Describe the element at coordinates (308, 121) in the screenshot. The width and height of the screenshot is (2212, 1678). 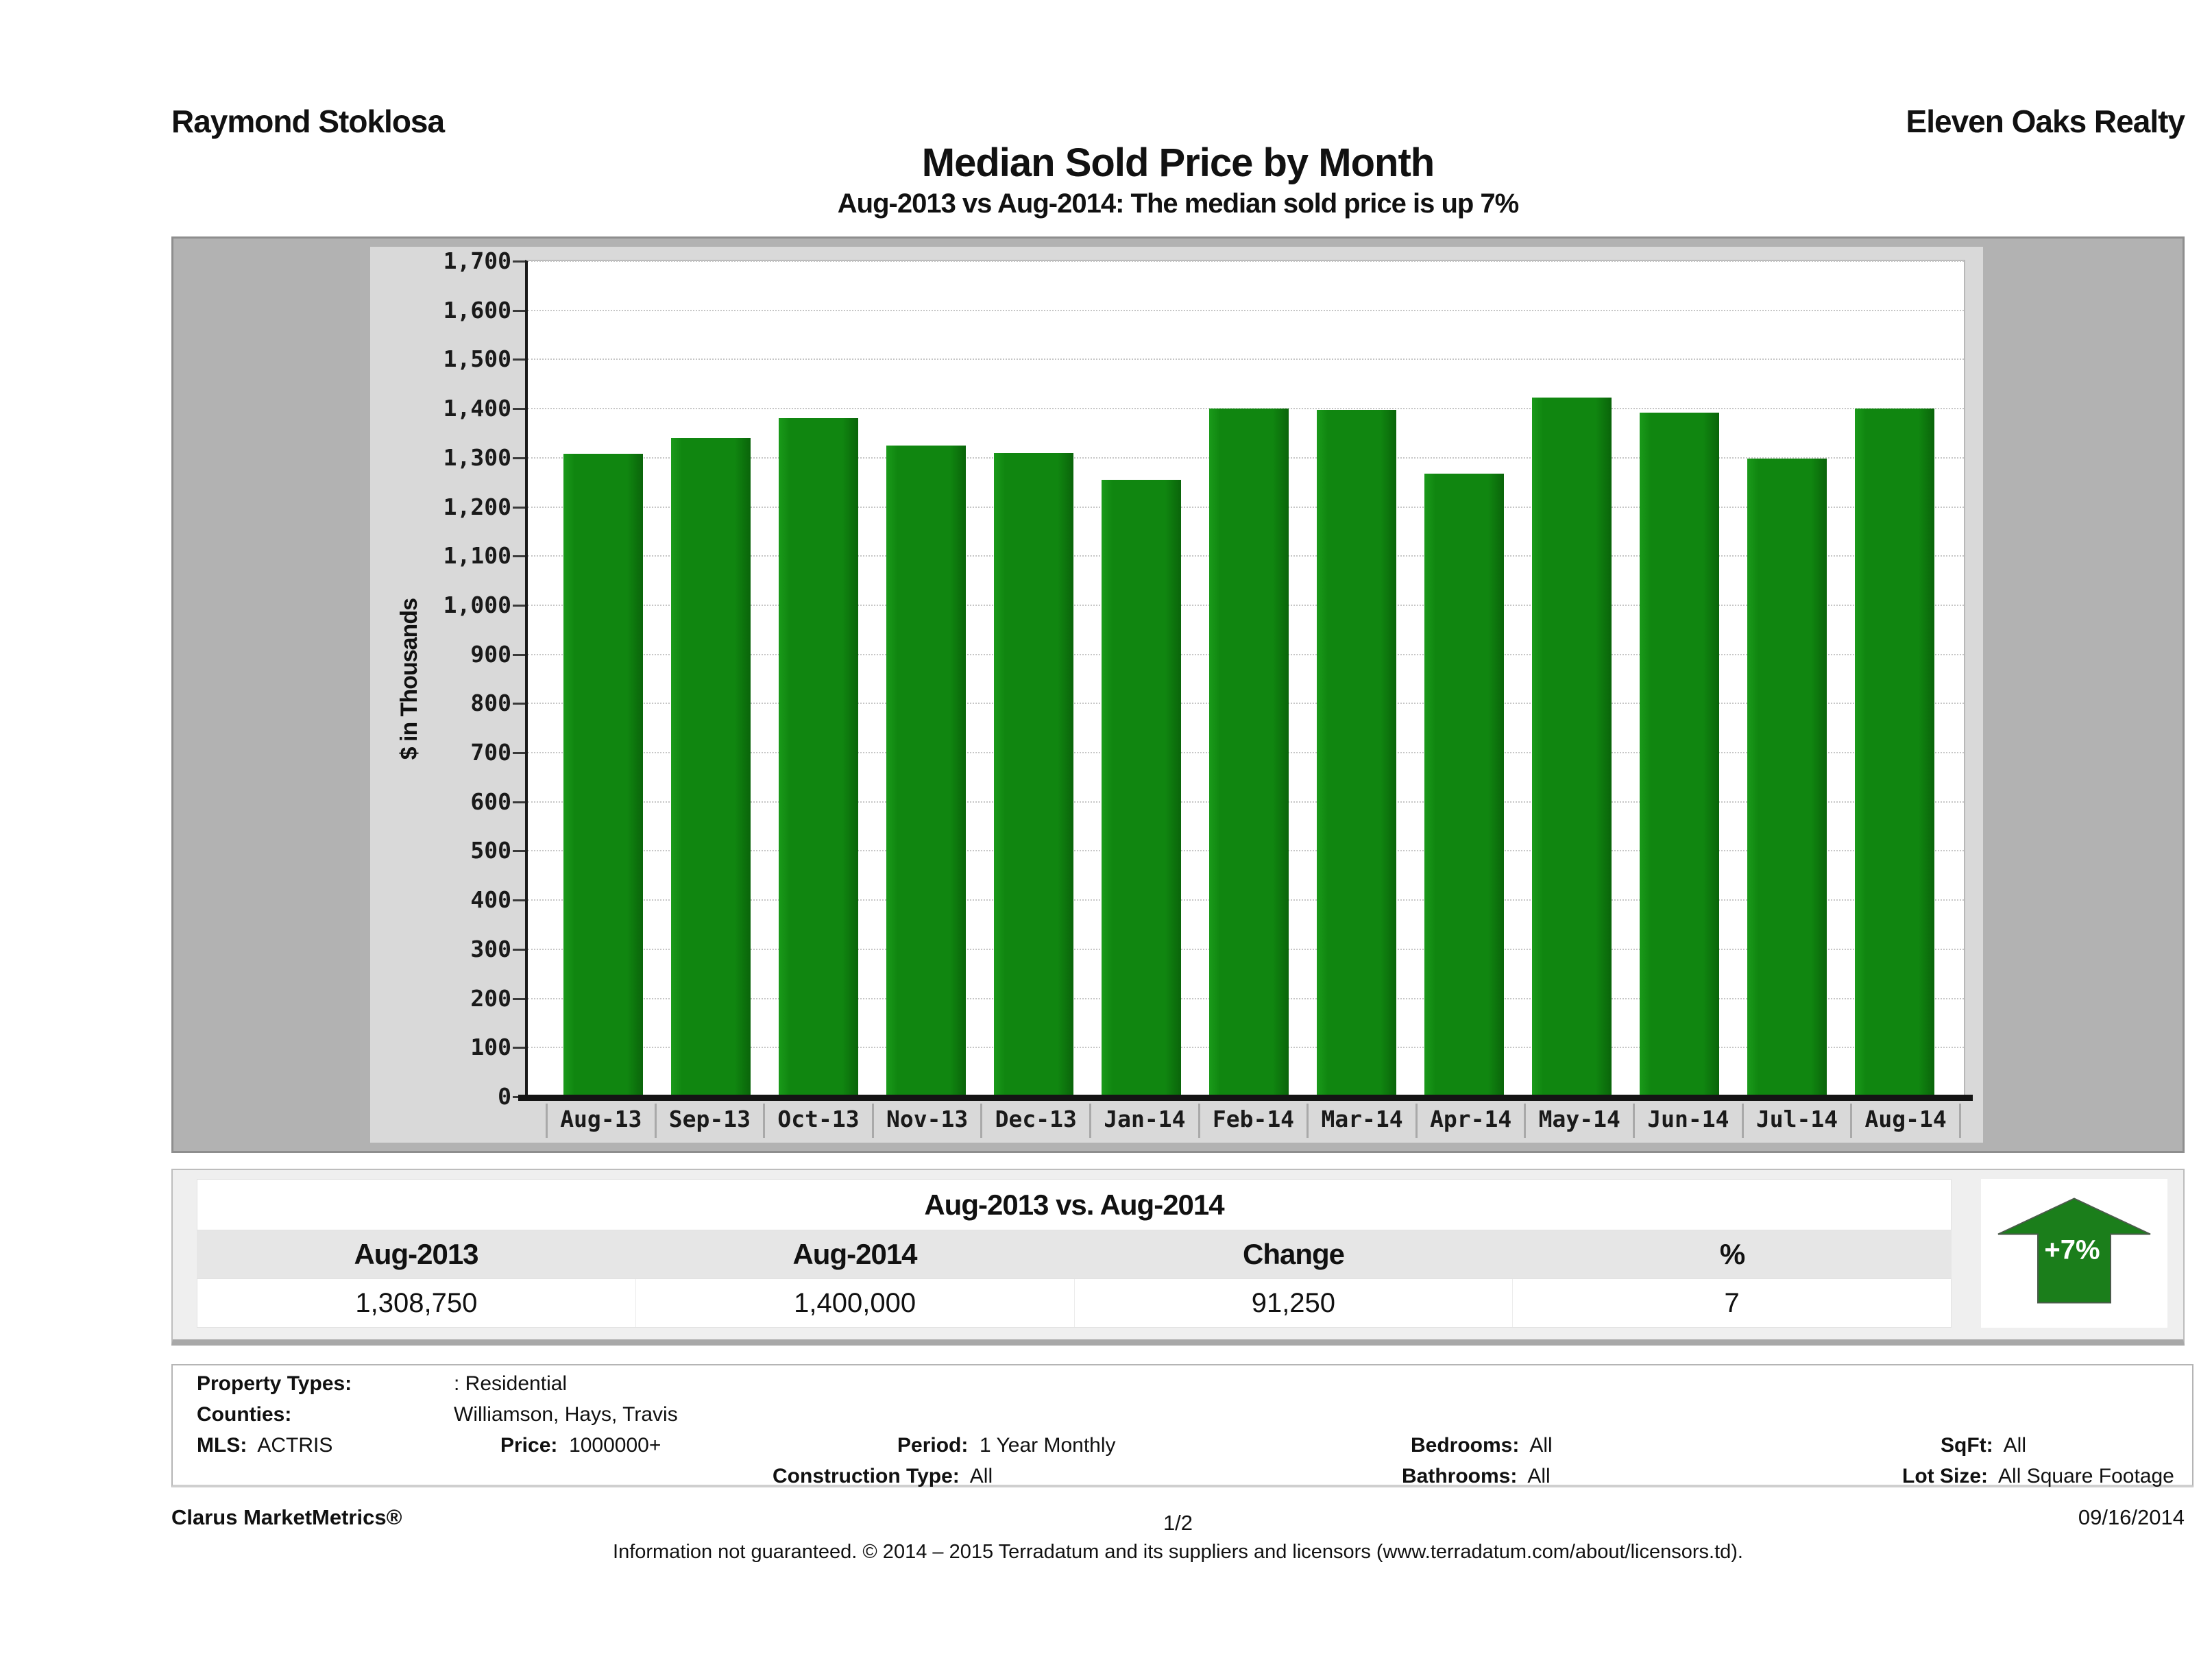
I see `agent-name: Raymond Stoklosa` at that location.